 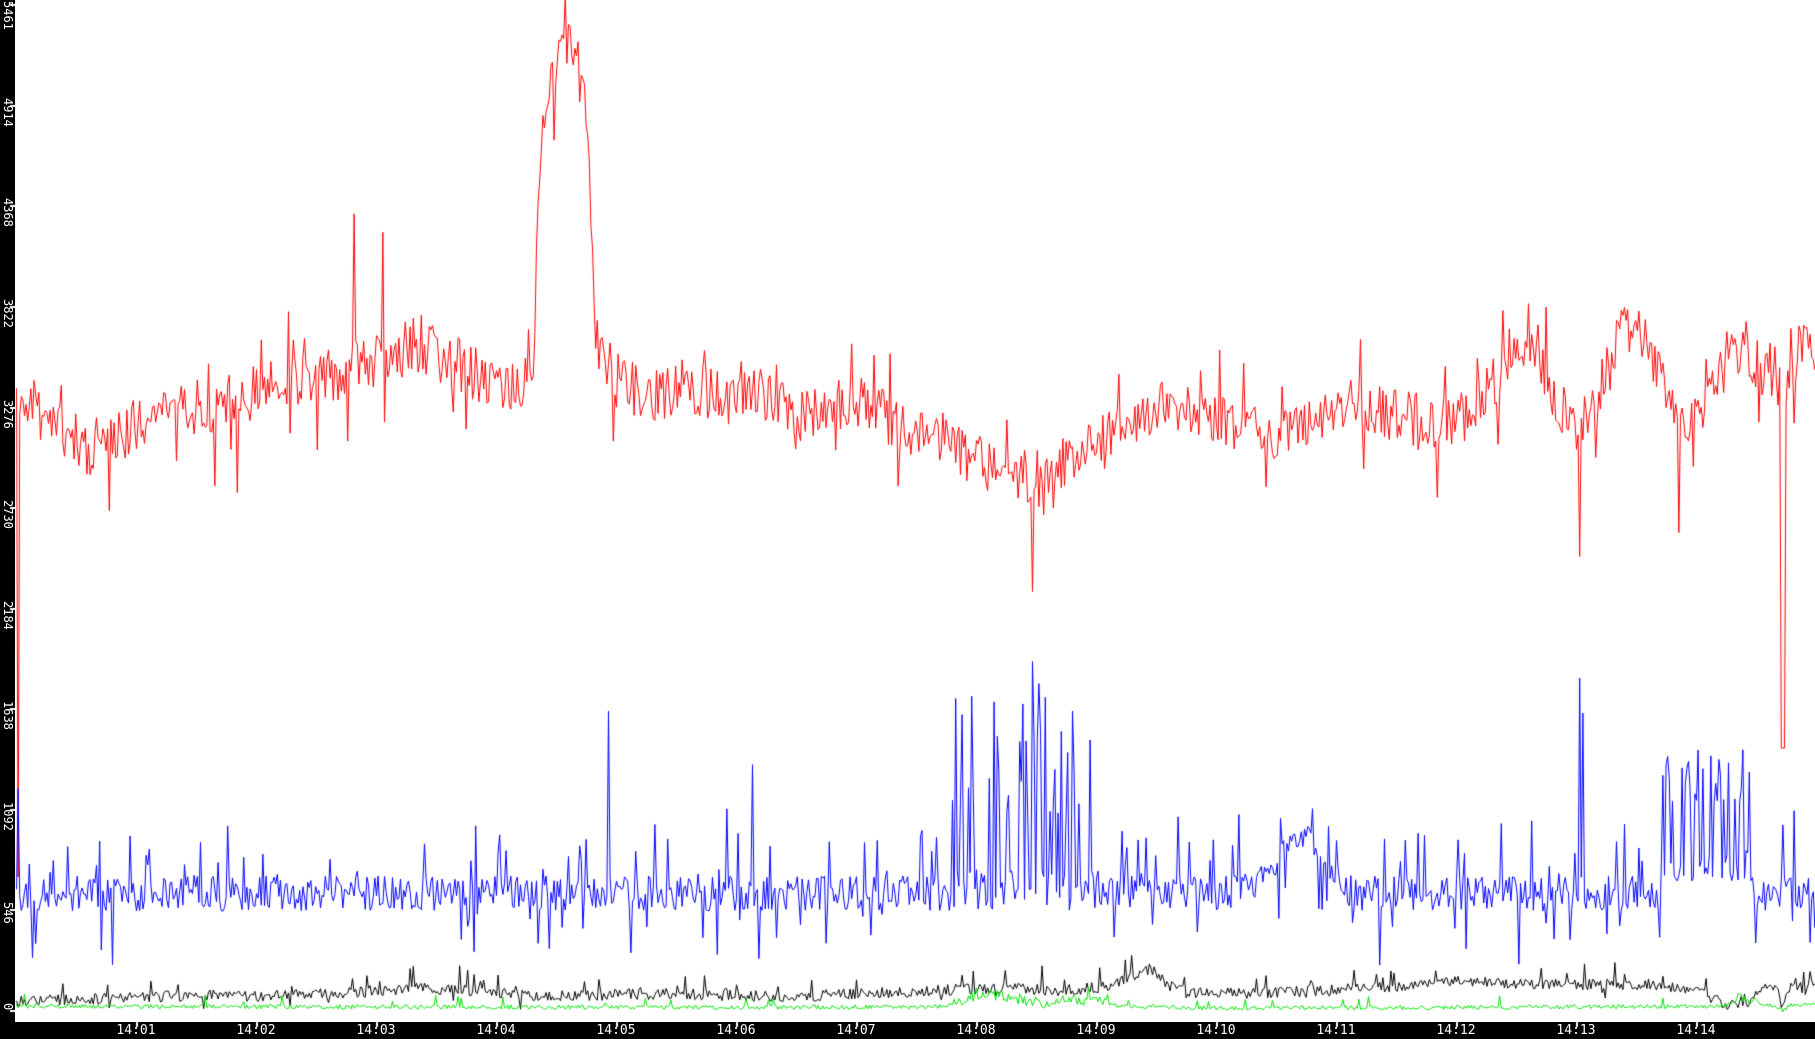 What do you see at coordinates (8, 112) in the screenshot?
I see `y-tick-label-4914: 4914` at bounding box center [8, 112].